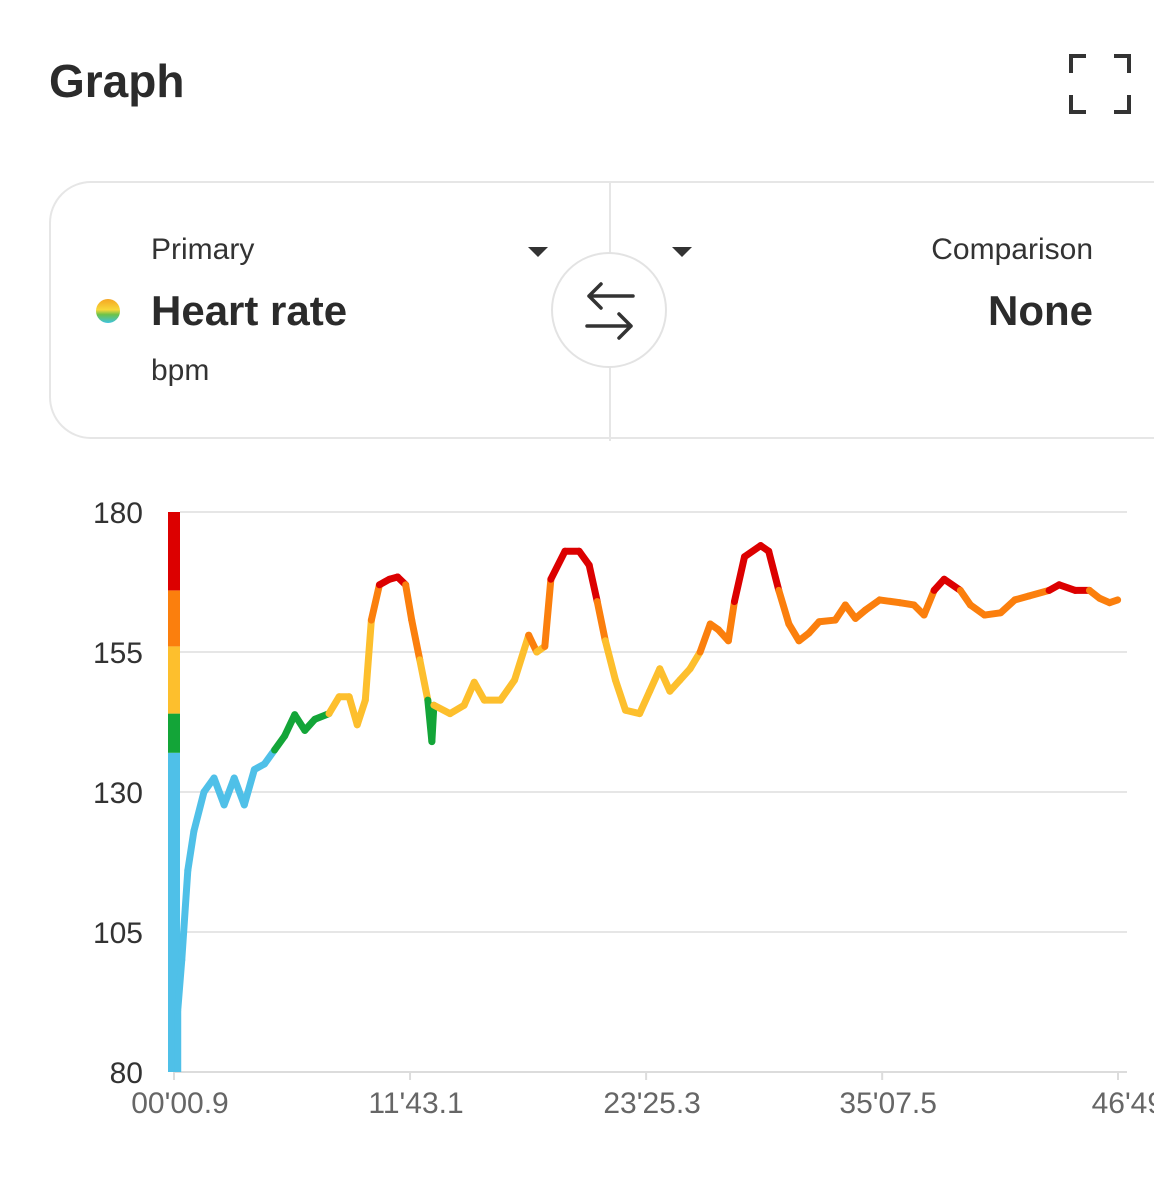 Image resolution: width=1154 pixels, height=1193 pixels. I want to click on comparison-value: None, so click(1040, 310).